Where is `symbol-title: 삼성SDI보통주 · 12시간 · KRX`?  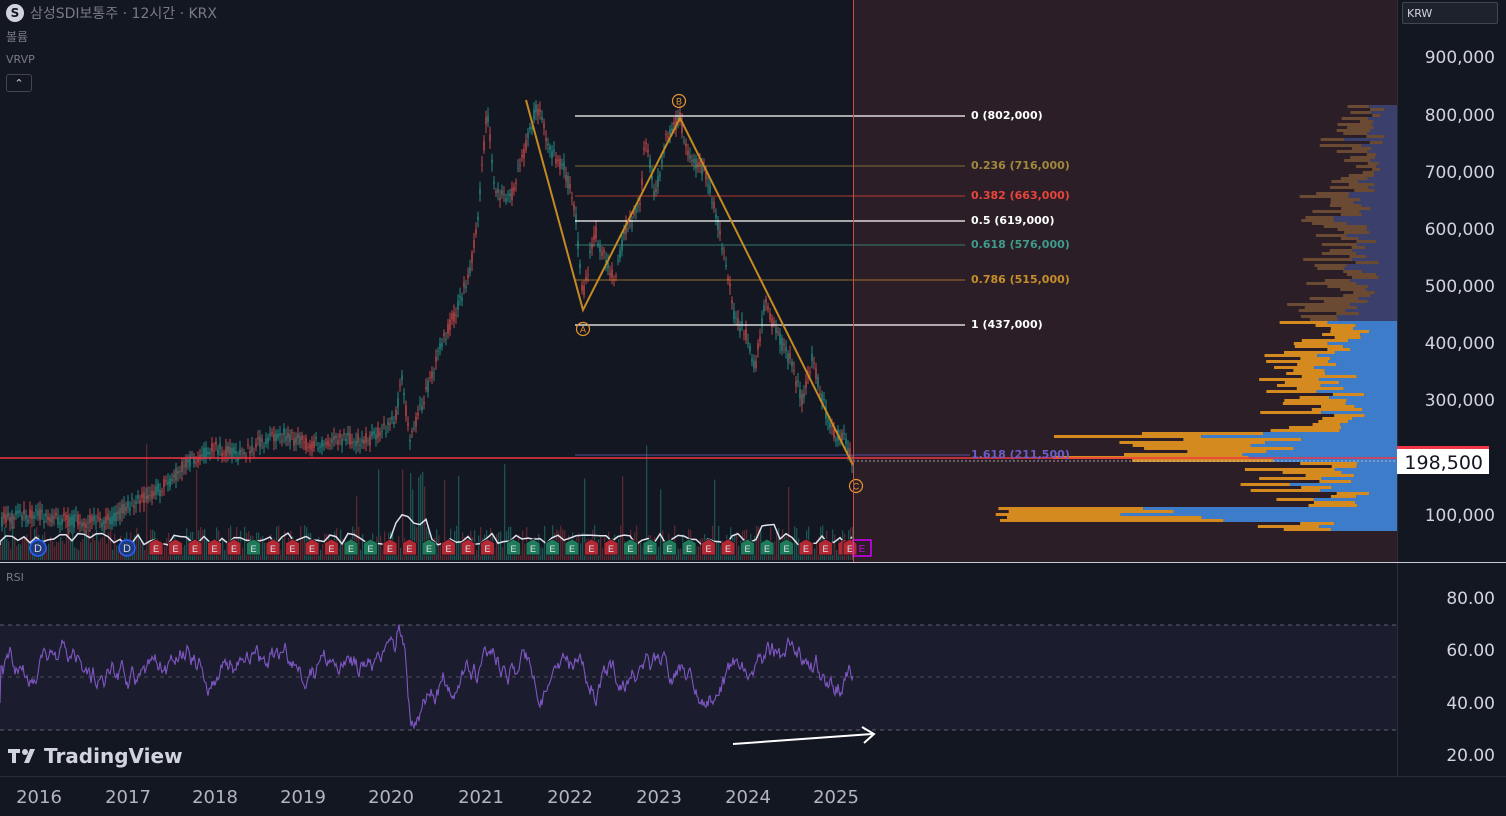
symbol-title: 삼성SDI보통주 · 12시간 · KRX is located at coordinates (123, 14).